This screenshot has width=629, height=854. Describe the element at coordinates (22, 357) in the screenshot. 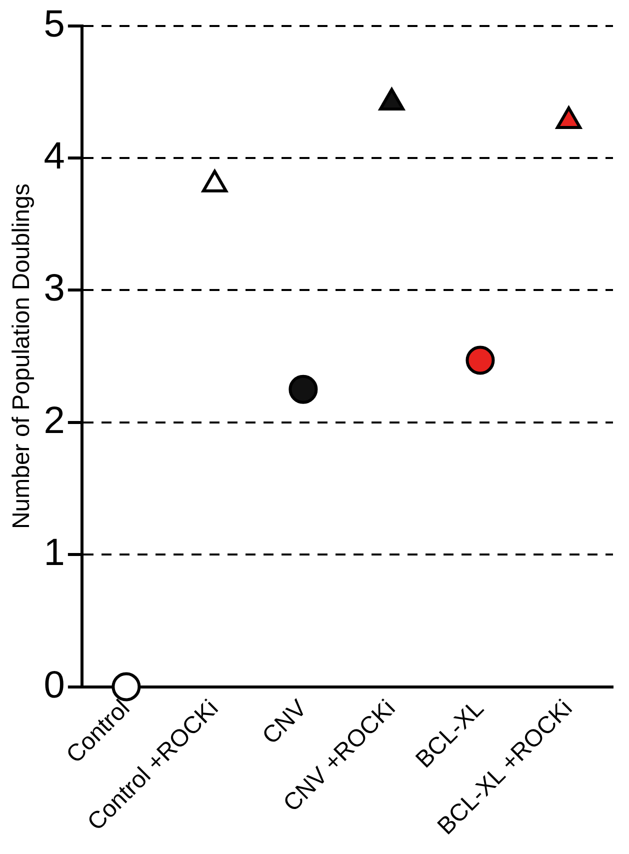

I see `y-axis-title: Number of Population Doublings` at that location.